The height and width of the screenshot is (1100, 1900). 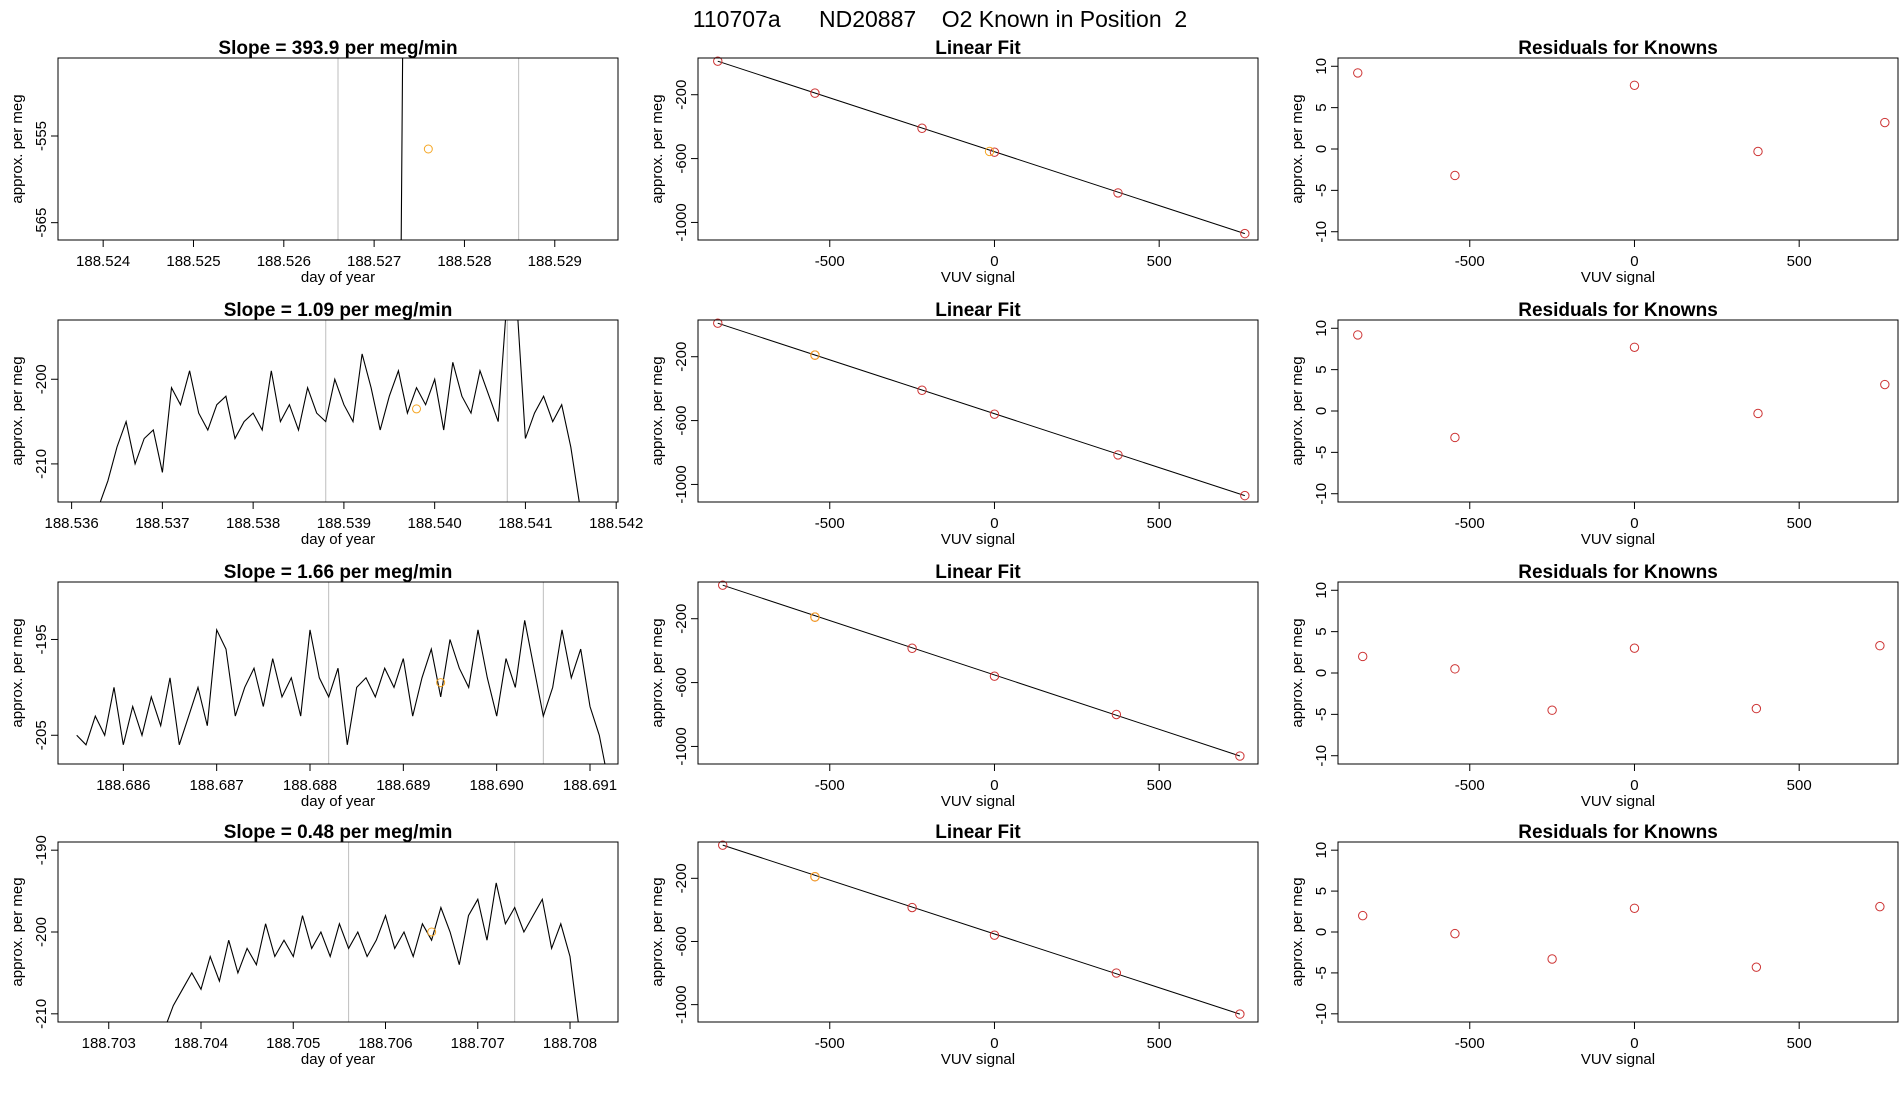 I want to click on highlight-point, so click(x=989, y=151).